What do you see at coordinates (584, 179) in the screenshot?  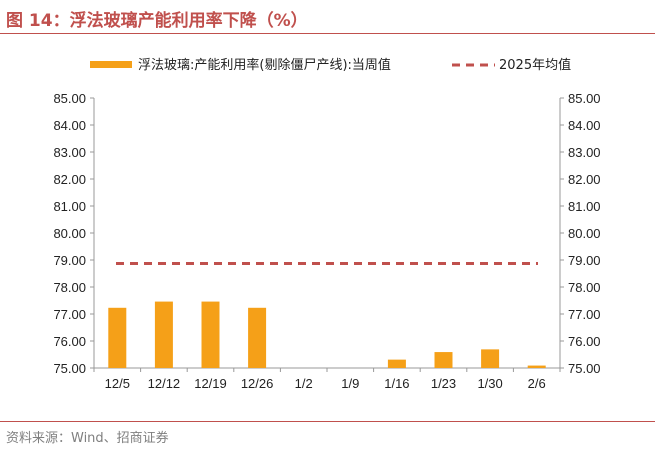 I see `y-tick-label-right: 82.00` at bounding box center [584, 179].